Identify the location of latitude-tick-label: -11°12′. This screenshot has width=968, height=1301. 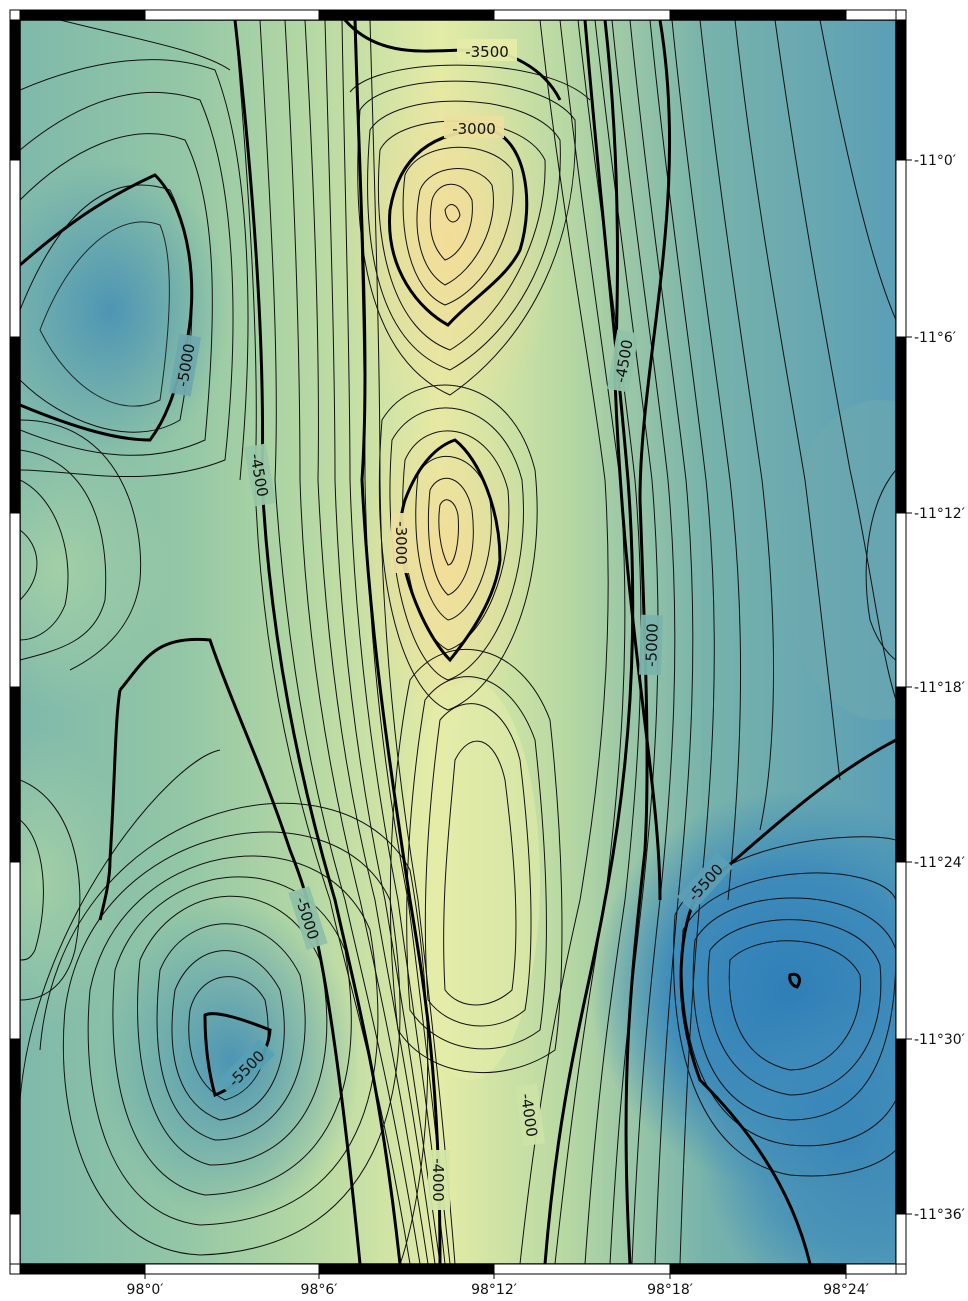
(939, 514).